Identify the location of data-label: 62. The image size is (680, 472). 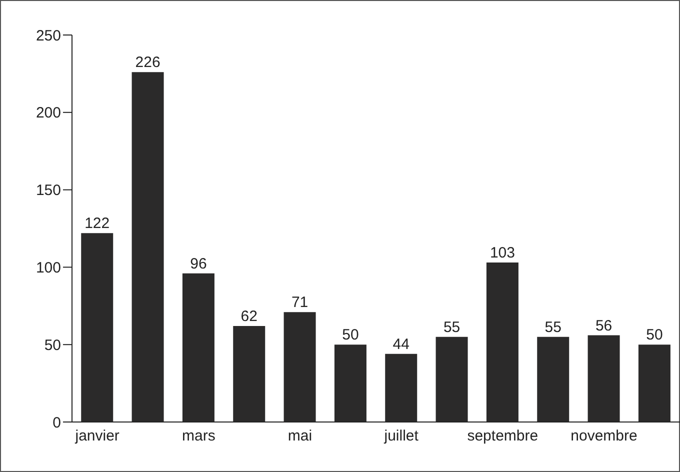
(249, 317).